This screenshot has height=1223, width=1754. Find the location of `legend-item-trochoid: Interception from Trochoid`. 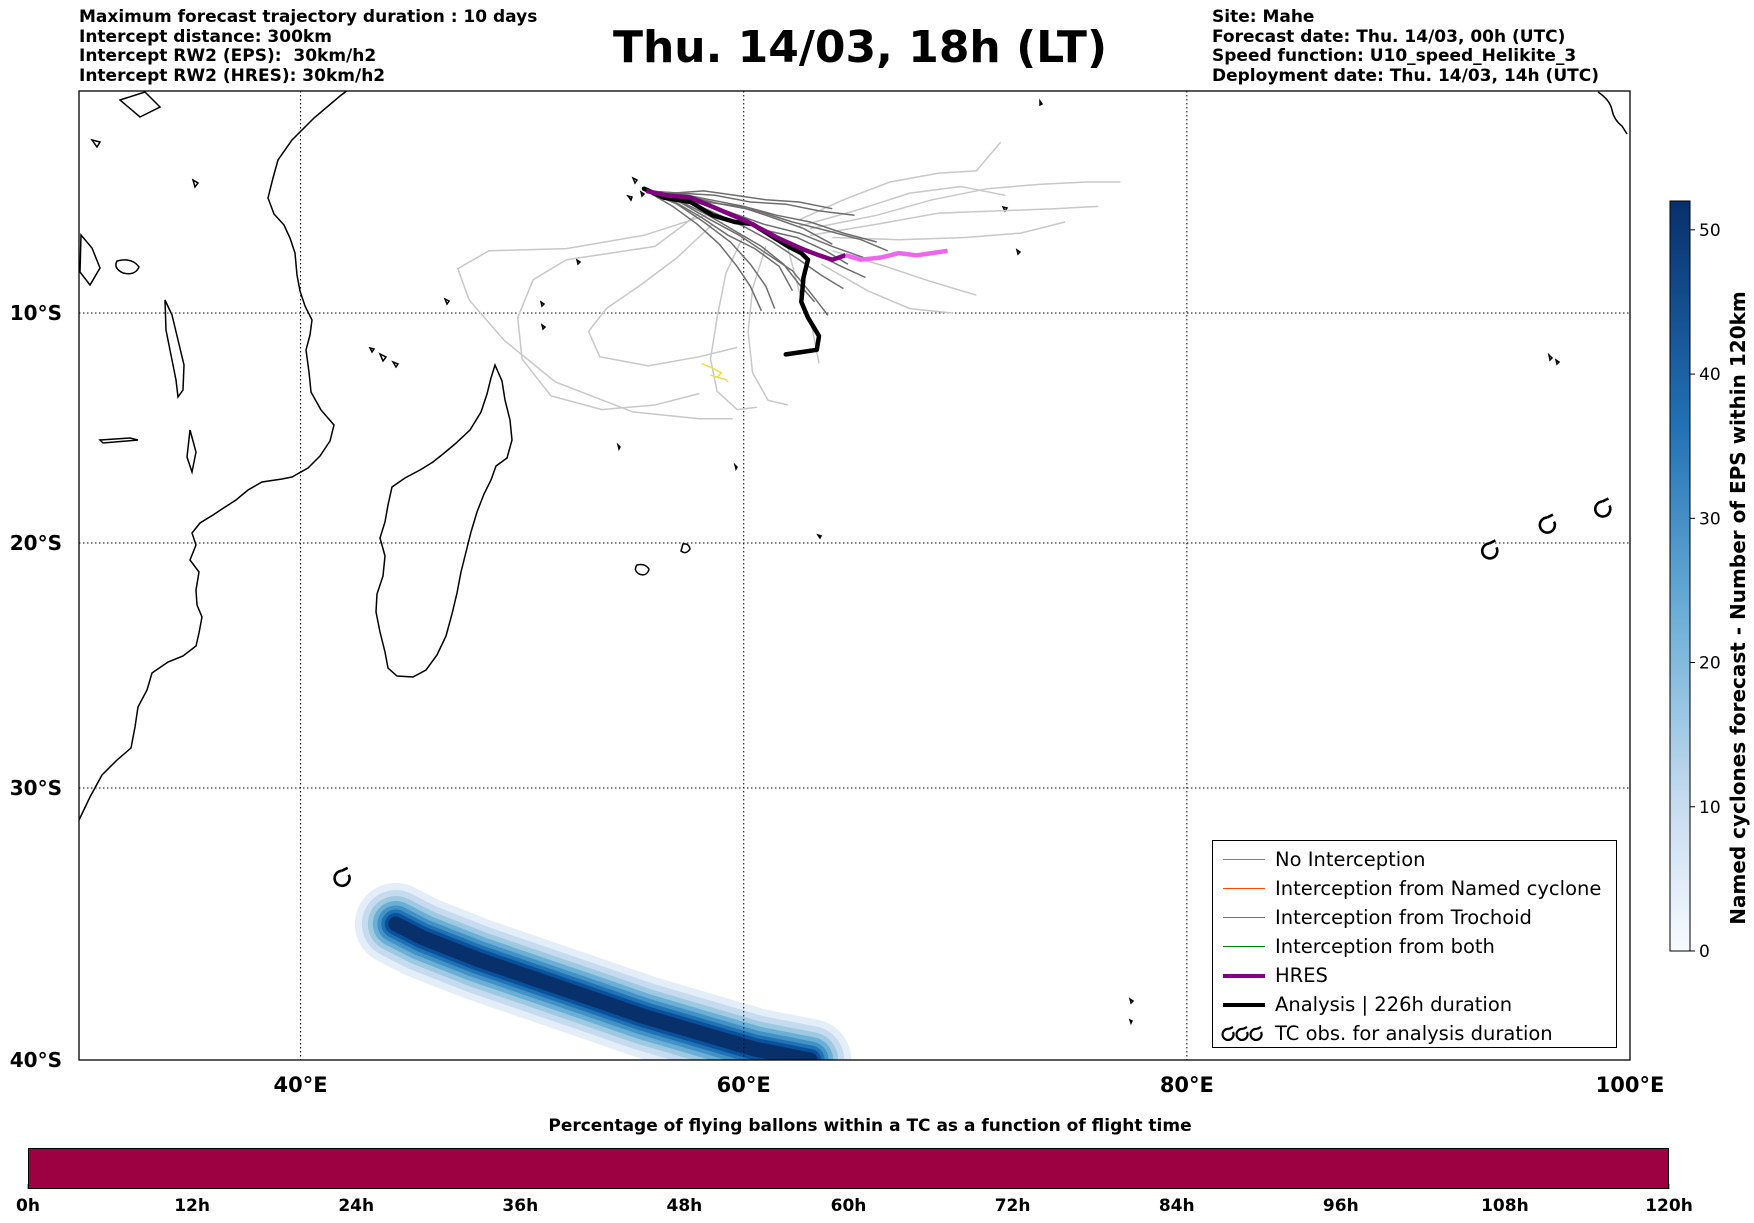

legend-item-trochoid: Interception from Trochoid is located at coordinates (1414, 917).